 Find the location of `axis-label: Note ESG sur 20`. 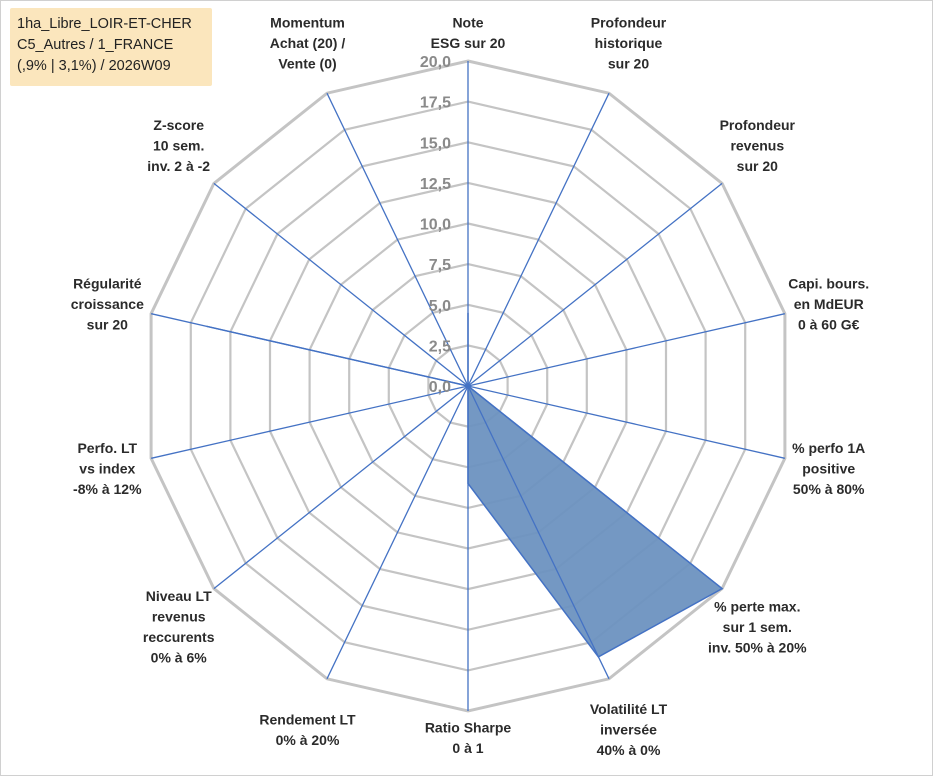

axis-label: Note ESG sur 20 is located at coordinates (468, 33).